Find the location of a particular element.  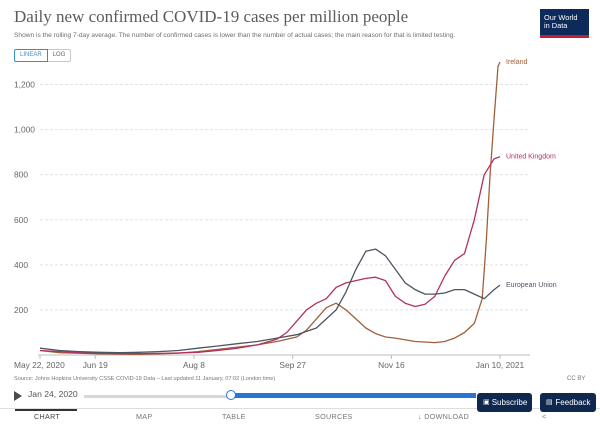

timeline-track is located at coordinates (159, 396).